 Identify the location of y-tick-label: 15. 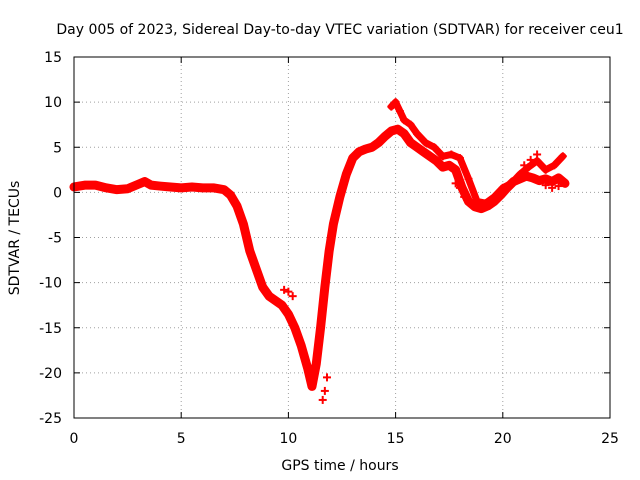
(53, 58).